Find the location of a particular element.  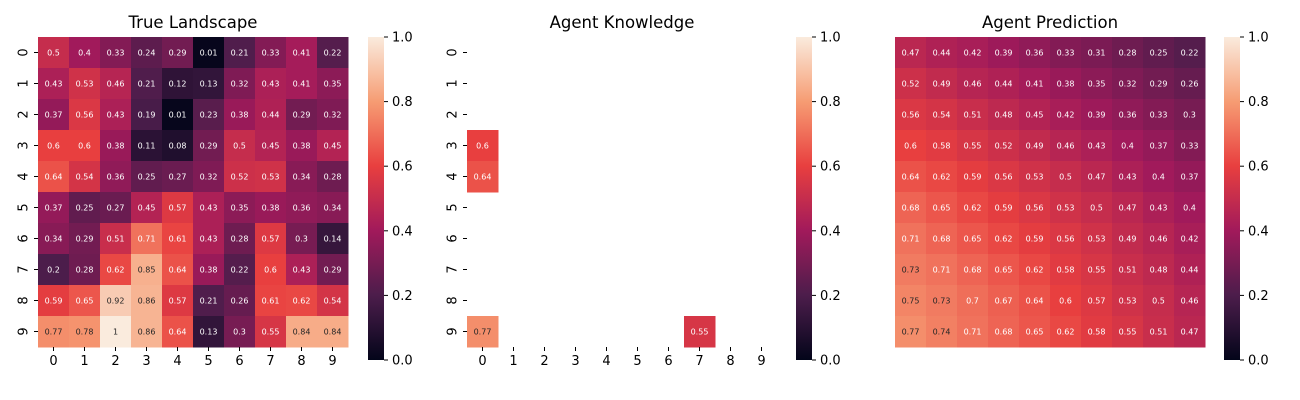

heatmap-cells: 0.6 0.64 0.77 0.55 is located at coordinates (591, 239).